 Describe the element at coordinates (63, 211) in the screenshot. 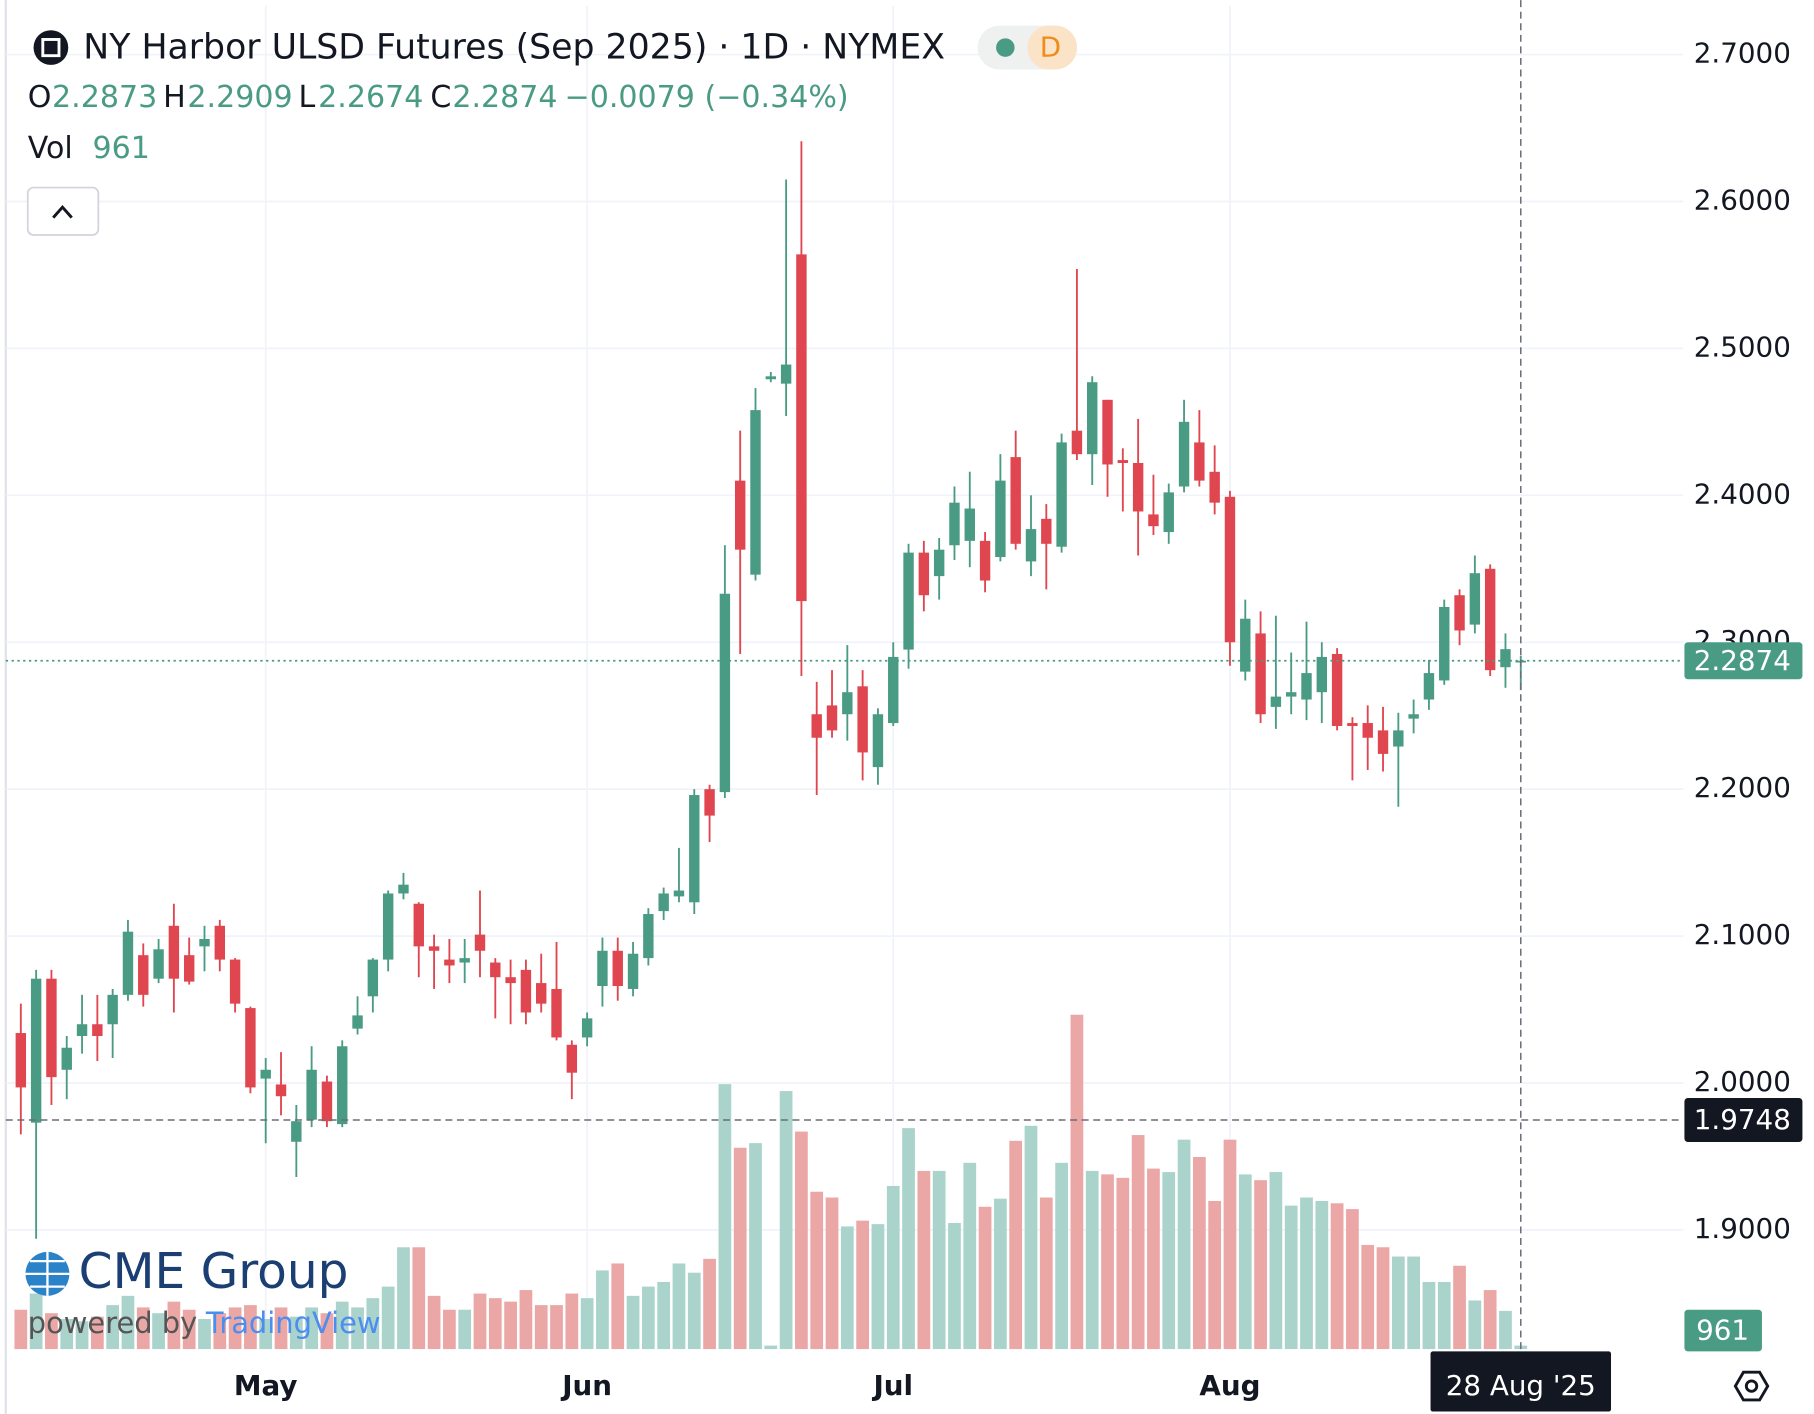

I see `collapse-button` at that location.